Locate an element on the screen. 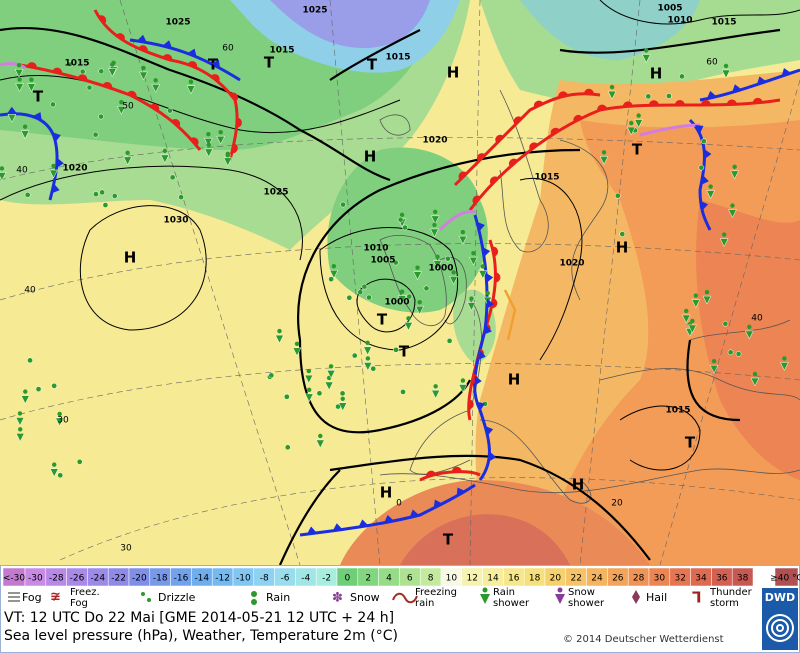  scale-label: -4 is located at coordinates (305, 579).